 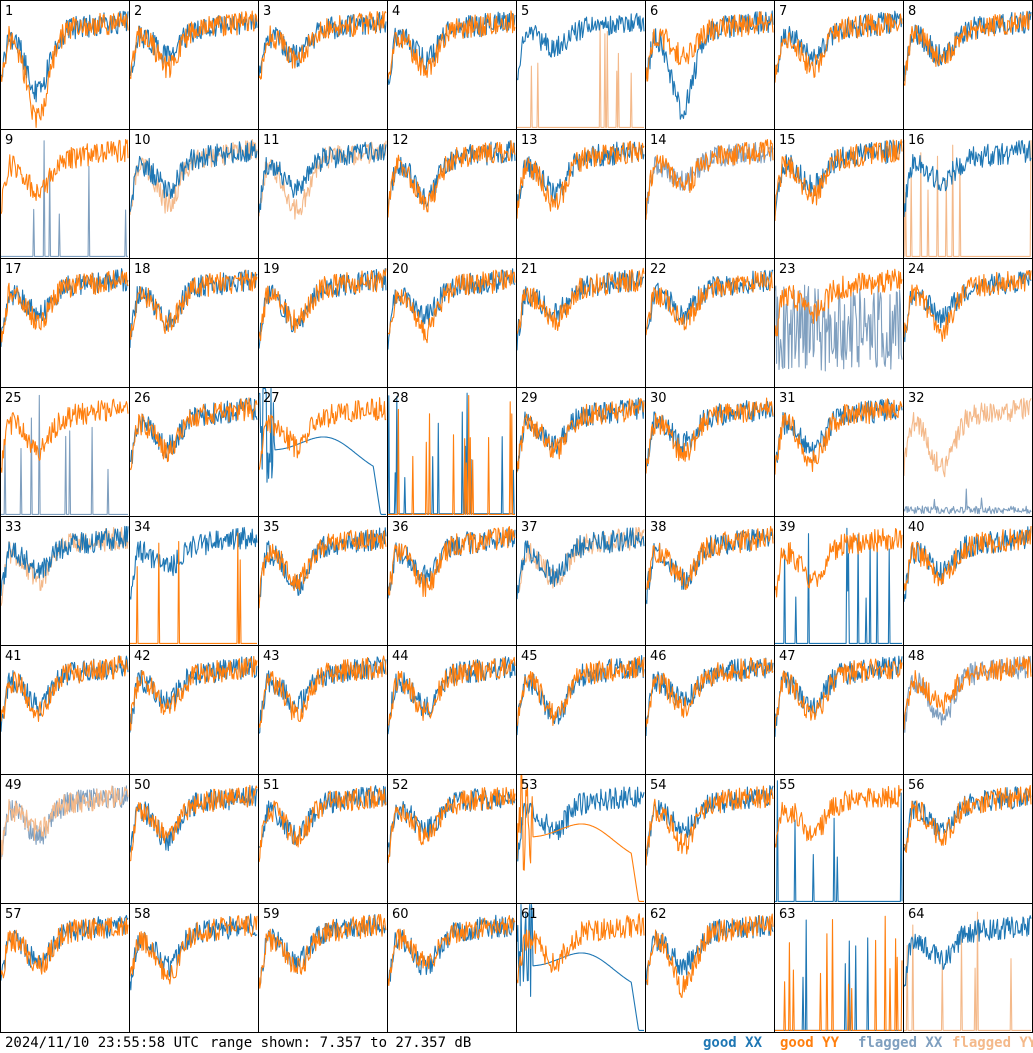 What do you see at coordinates (581, 968) in the screenshot?
I see `panel-61: 61` at bounding box center [581, 968].